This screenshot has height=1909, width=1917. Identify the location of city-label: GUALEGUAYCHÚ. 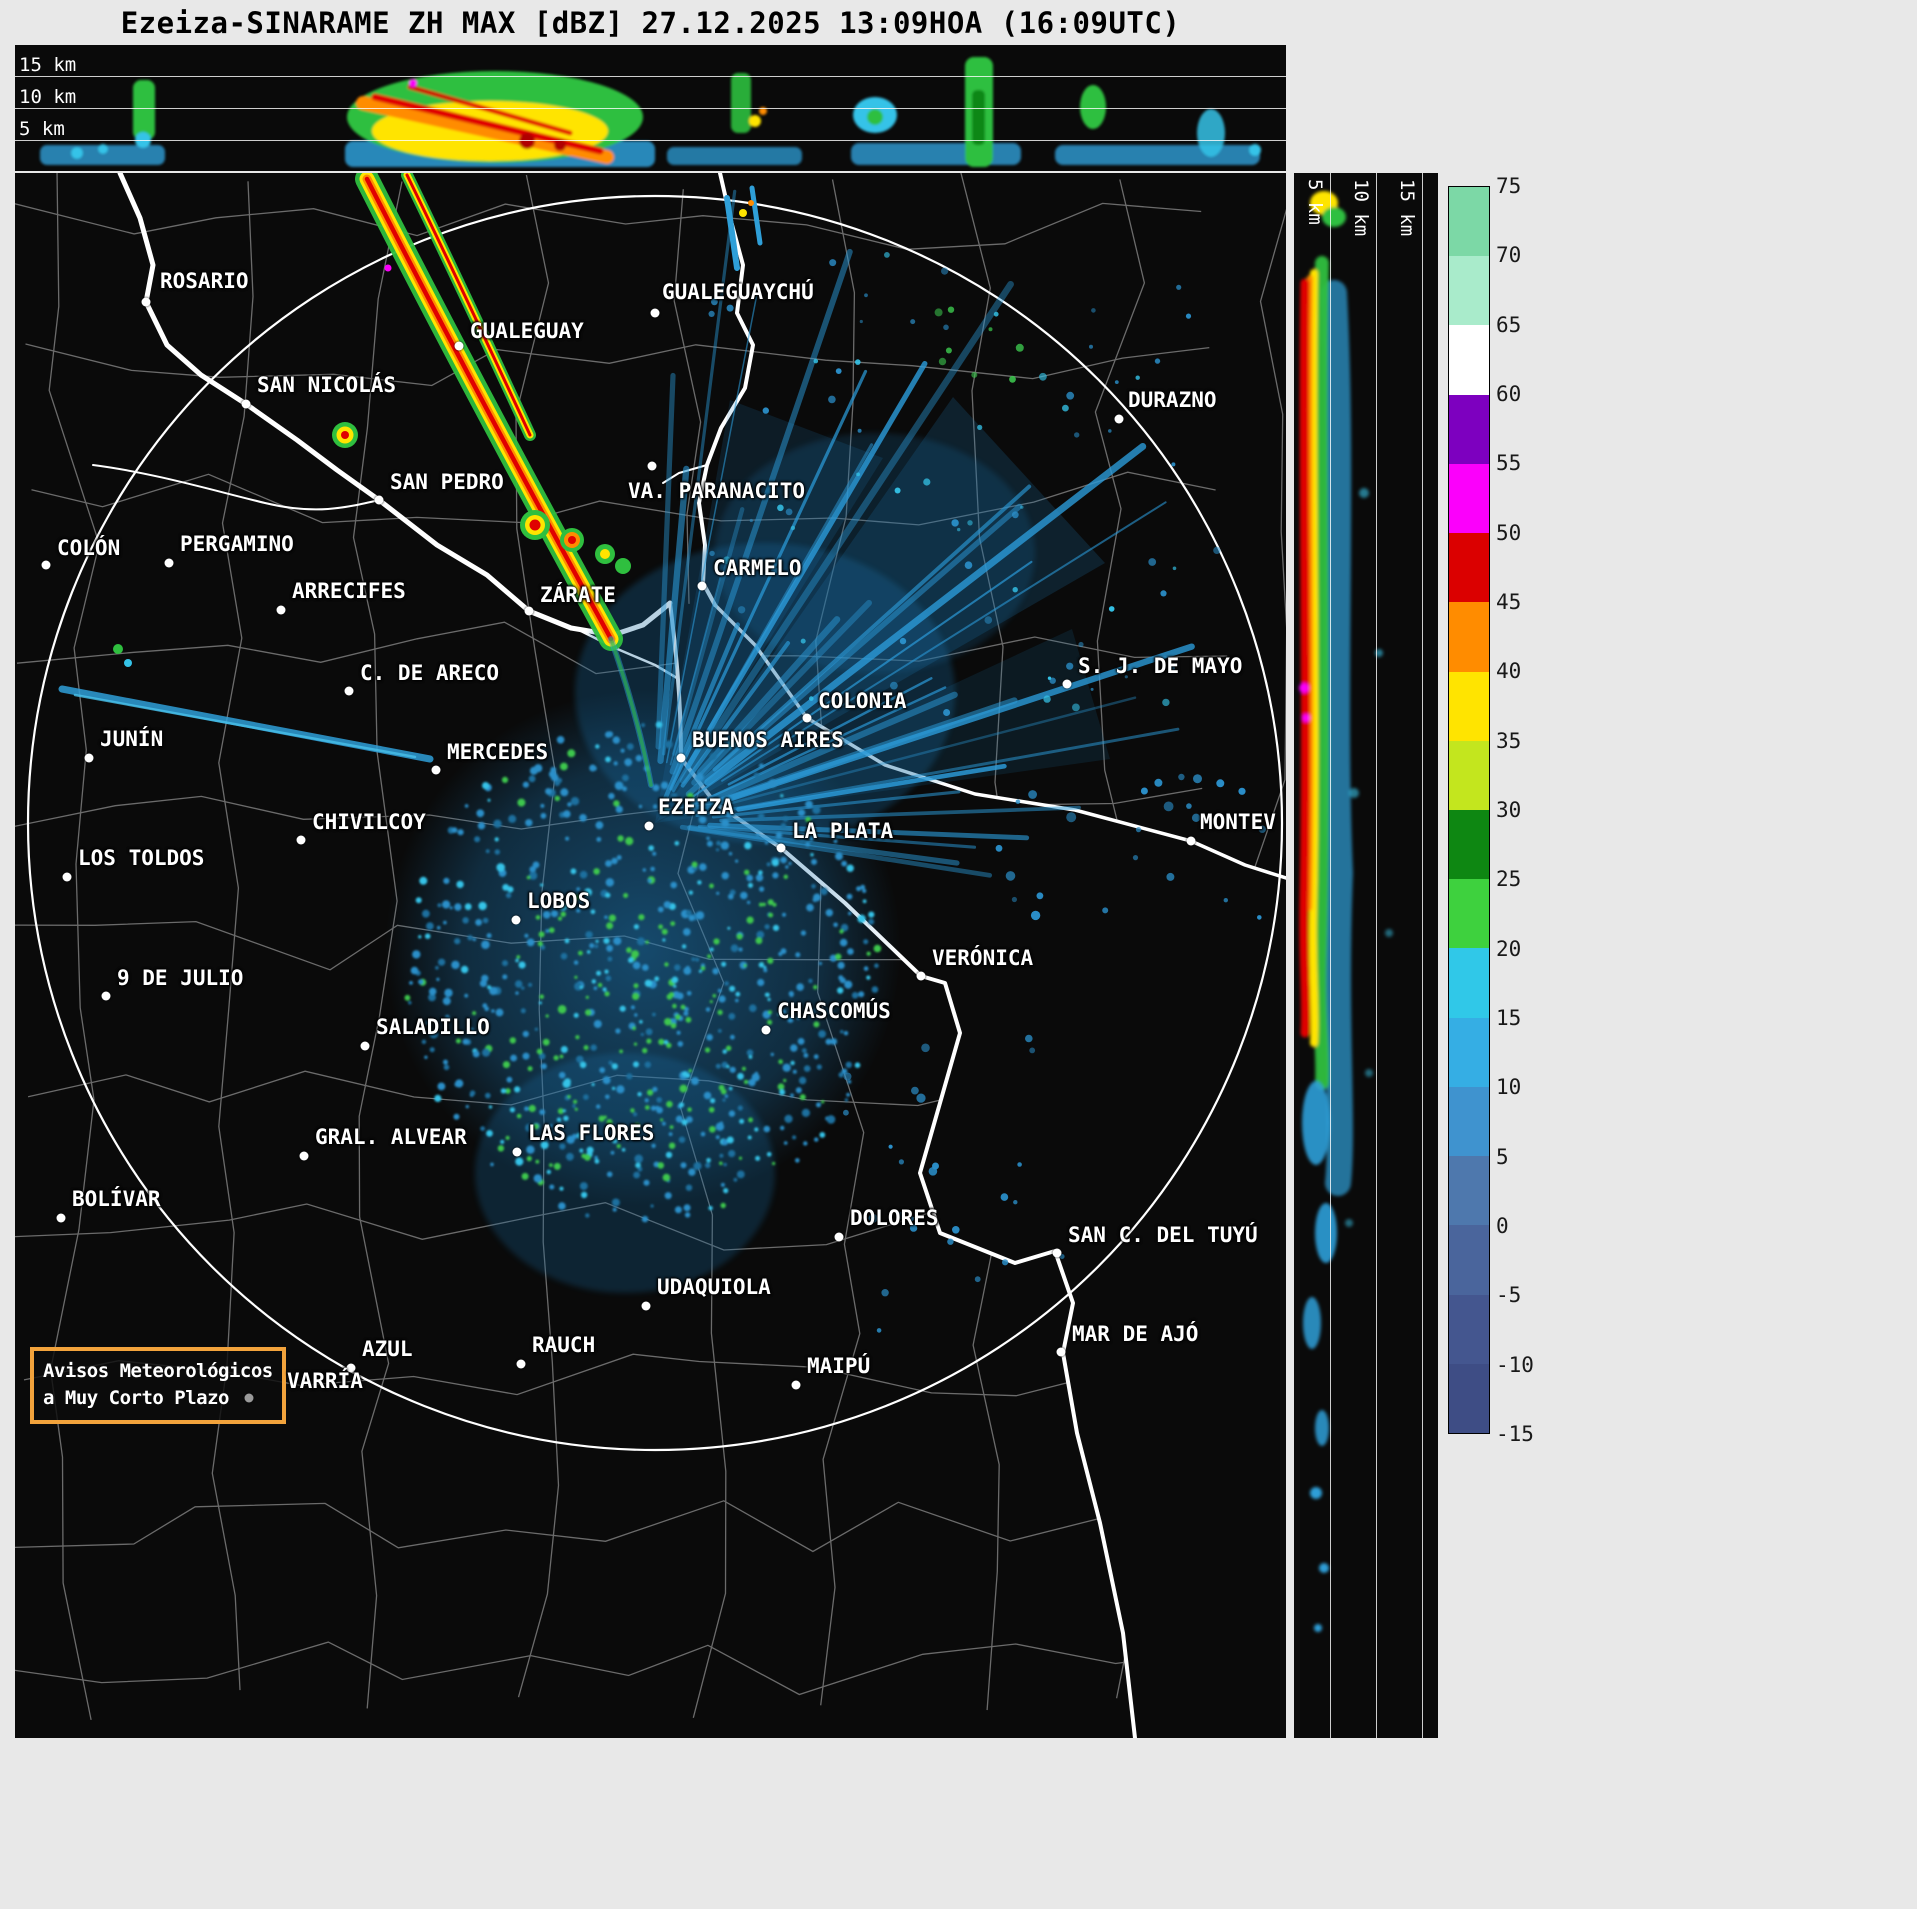
(738, 292).